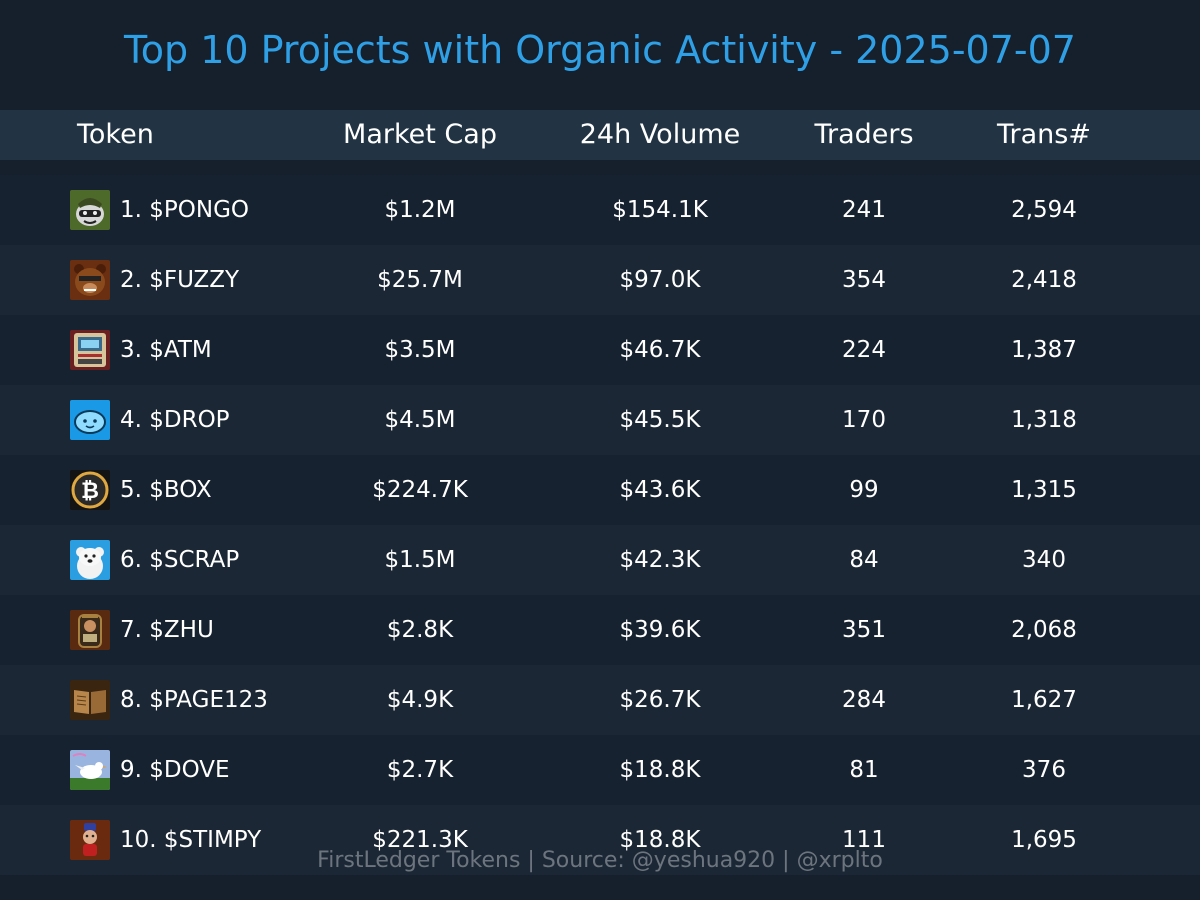  Describe the element at coordinates (90, 700) in the screenshot. I see `book-icon` at that location.